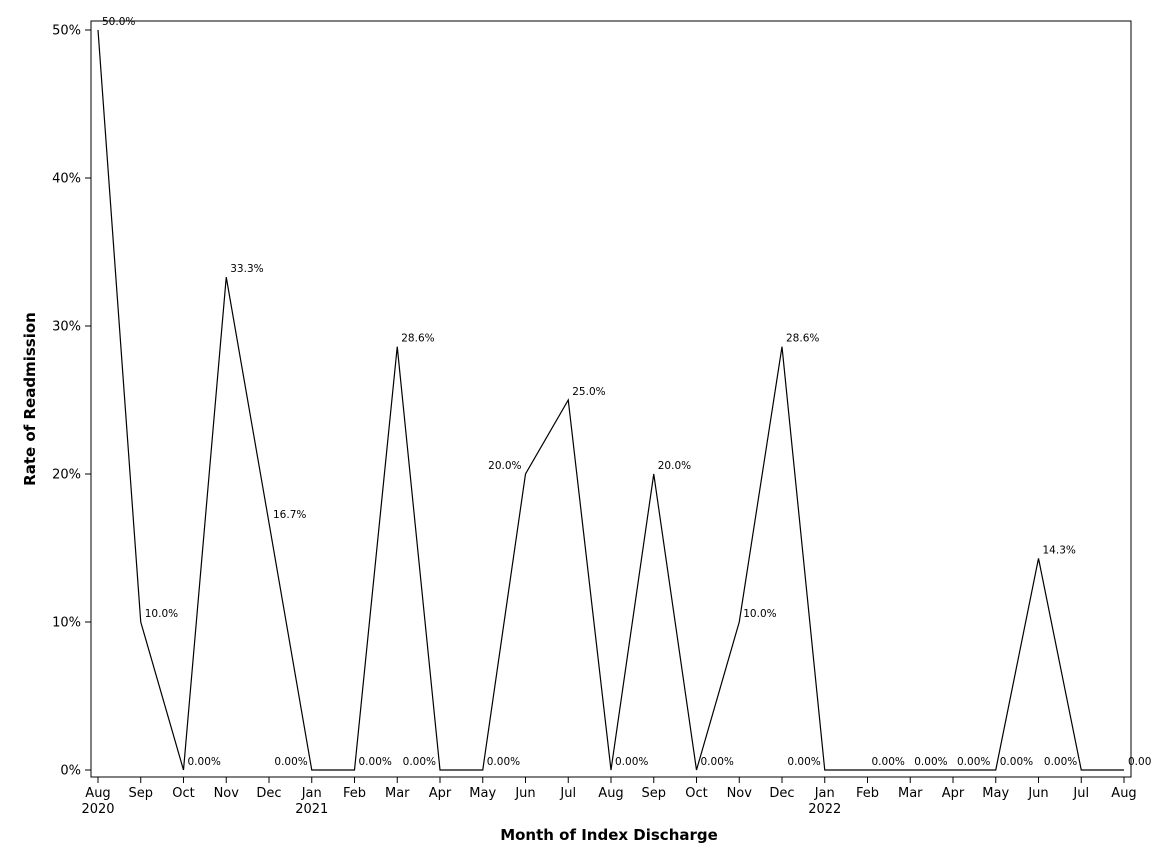 This screenshot has height=864, width=1152. I want to click on x-axis-title: Month of Index Discharge, so click(609, 835).